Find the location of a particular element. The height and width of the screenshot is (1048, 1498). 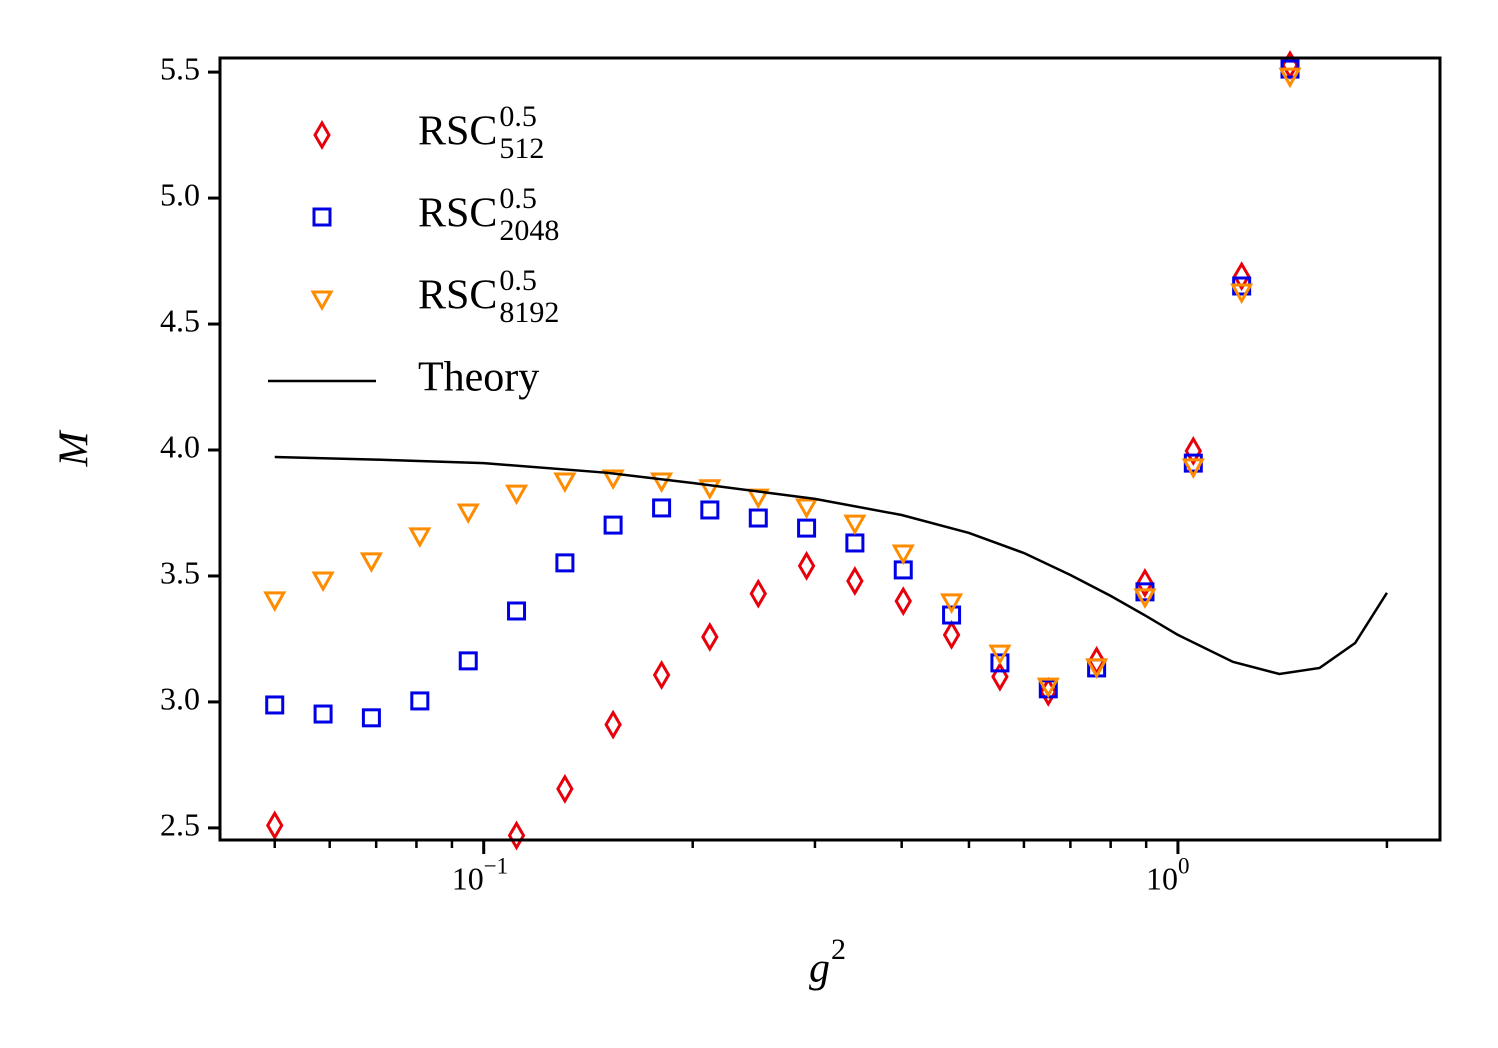

x-tick-exponent: −1 is located at coordinates (496, 865).